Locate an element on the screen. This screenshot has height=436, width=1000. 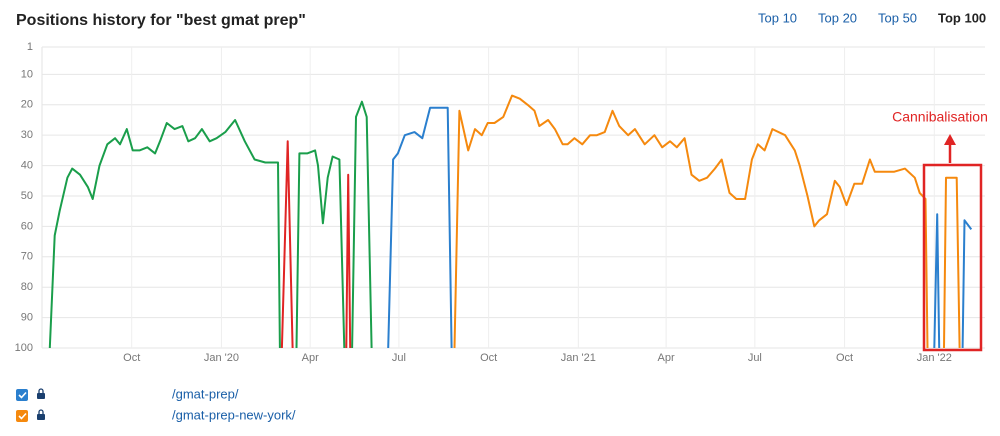
y-tick-label: 20 is located at coordinates (27, 105).